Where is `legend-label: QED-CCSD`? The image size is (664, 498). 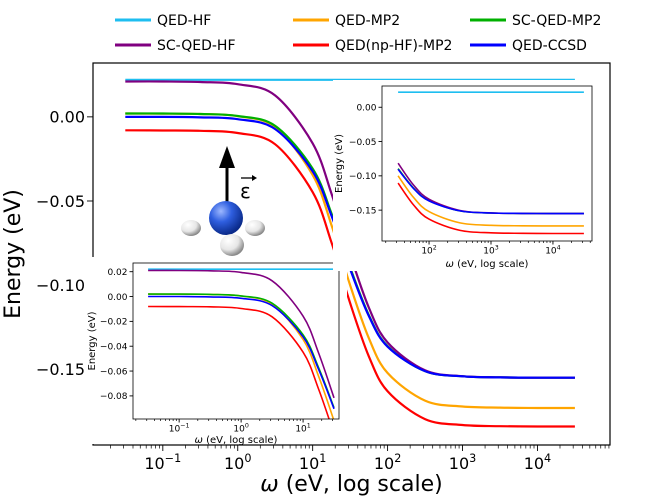
legend-label: QED-CCSD is located at coordinates (549, 46).